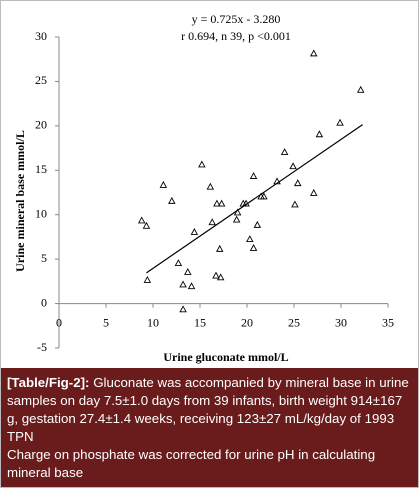  Describe the element at coordinates (106, 322) in the screenshot. I see `x-tick-label: 5` at that location.